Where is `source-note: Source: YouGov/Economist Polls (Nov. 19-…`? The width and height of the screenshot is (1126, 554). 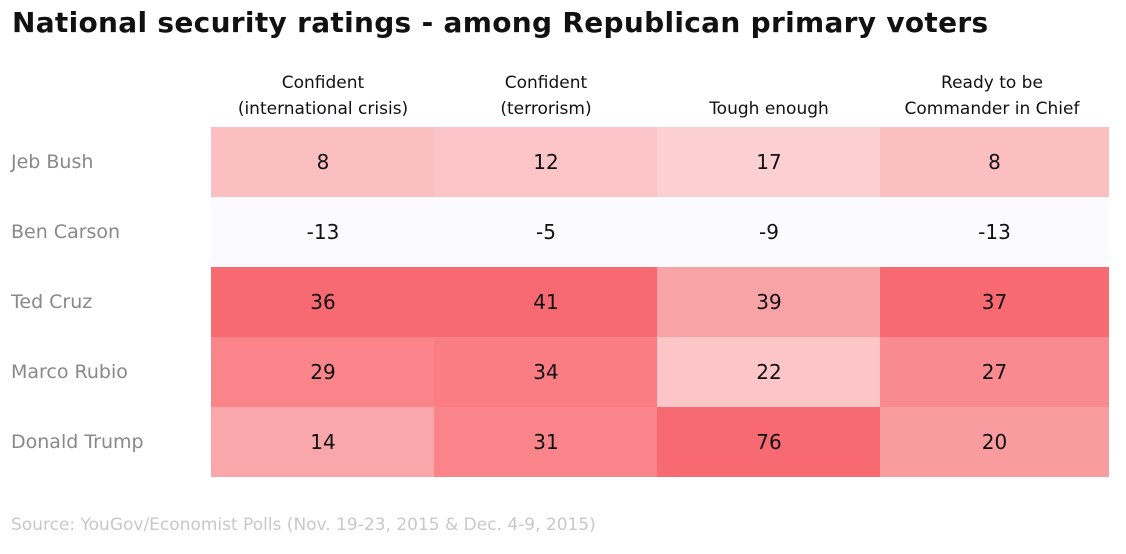
source-note: Source: YouGov/Economist Polls (Nov. 19-… is located at coordinates (303, 525).